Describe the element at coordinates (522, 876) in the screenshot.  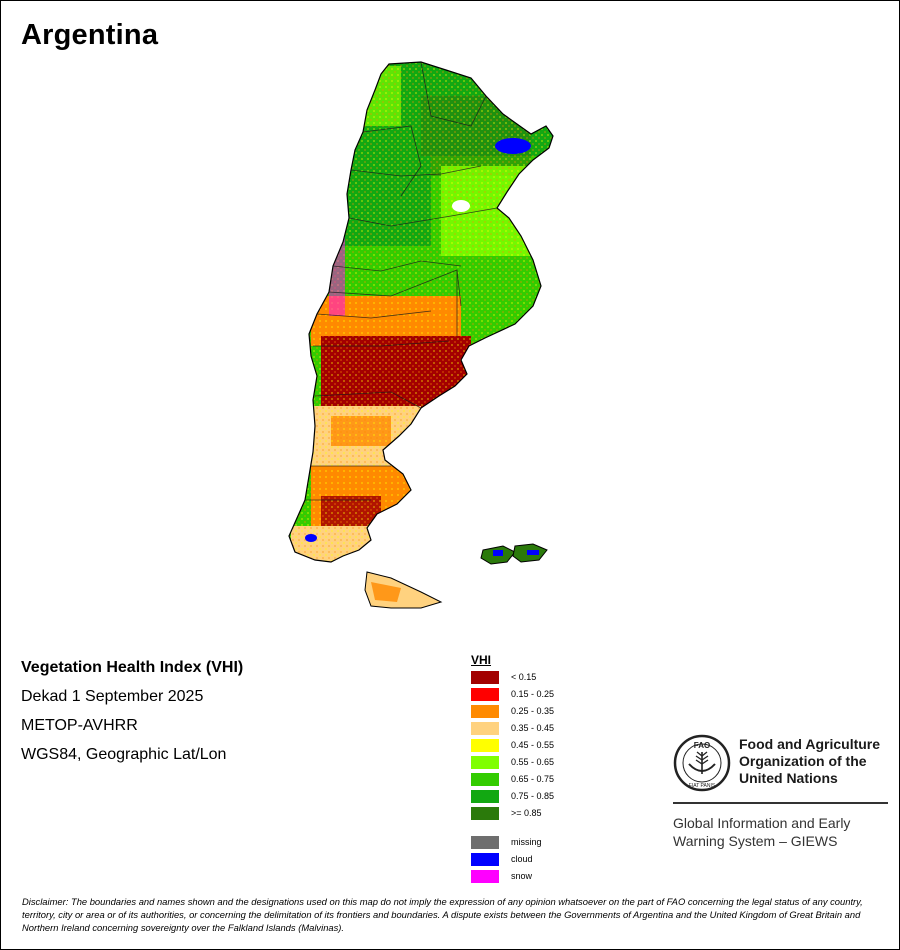
I see `legend-label: snow` at that location.